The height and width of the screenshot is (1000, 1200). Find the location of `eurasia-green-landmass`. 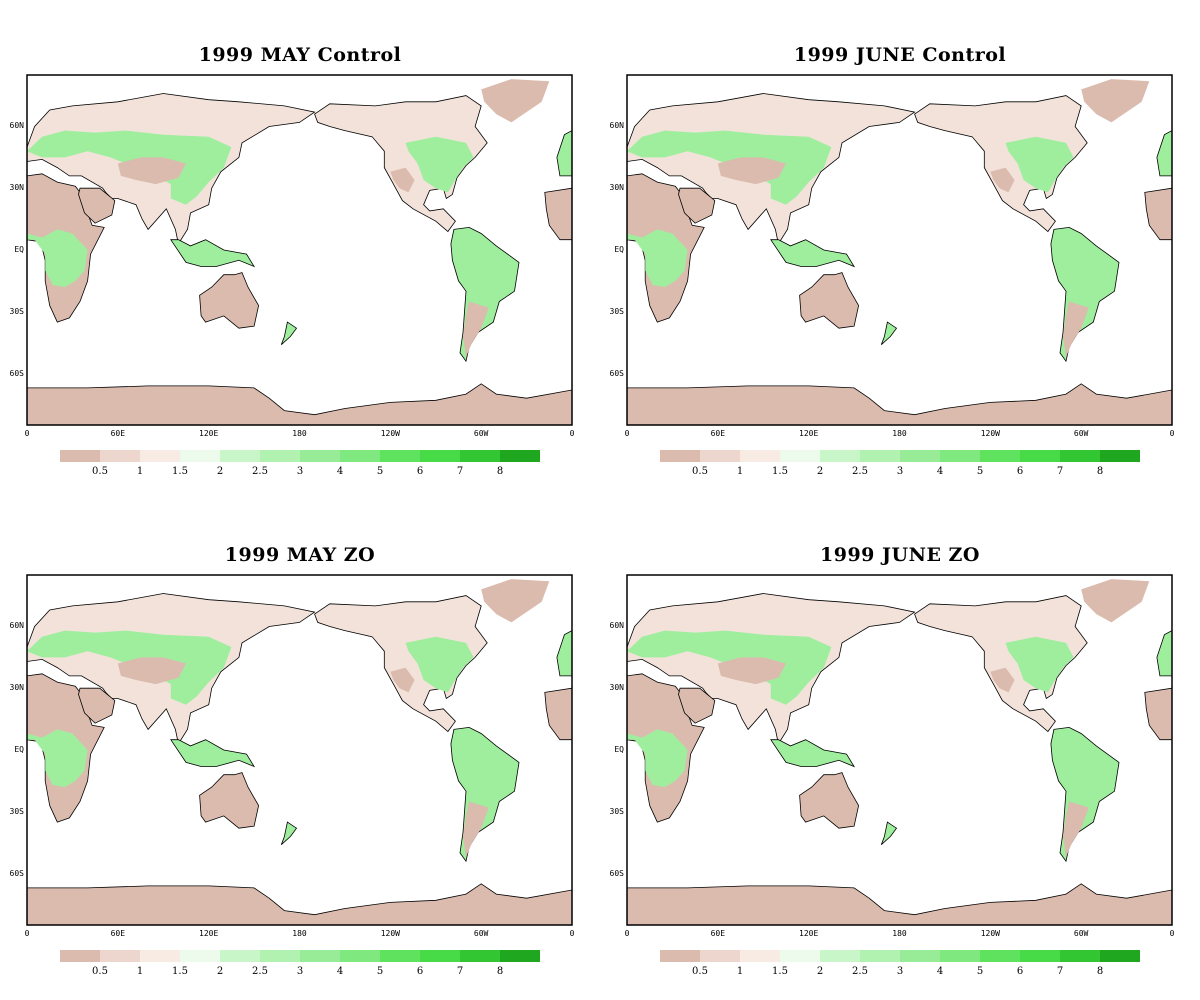

eurasia-green-landmass is located at coordinates (129, 667).